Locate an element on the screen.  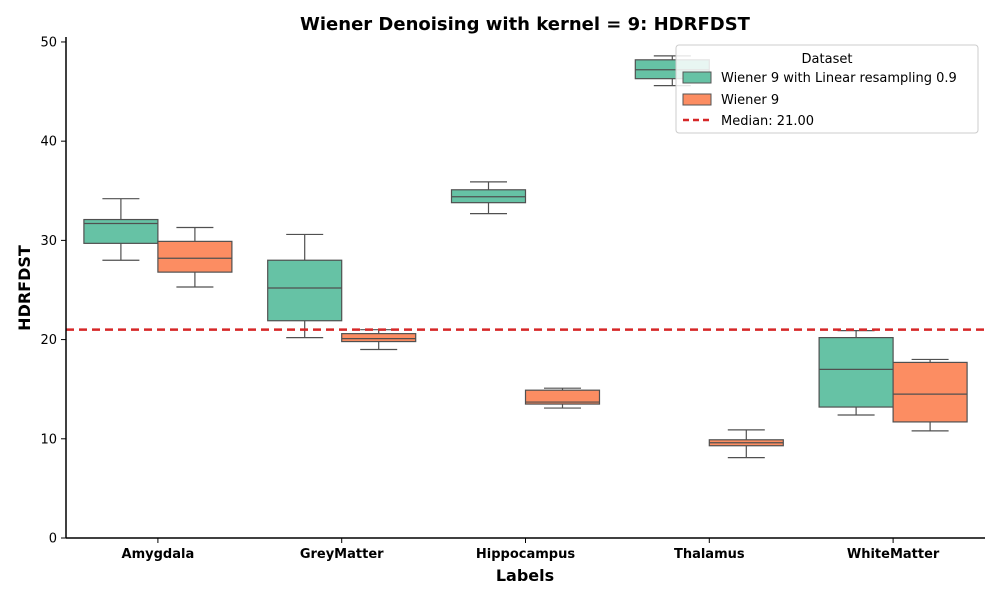
y-tick-label: 50 is located at coordinates (48, 42).